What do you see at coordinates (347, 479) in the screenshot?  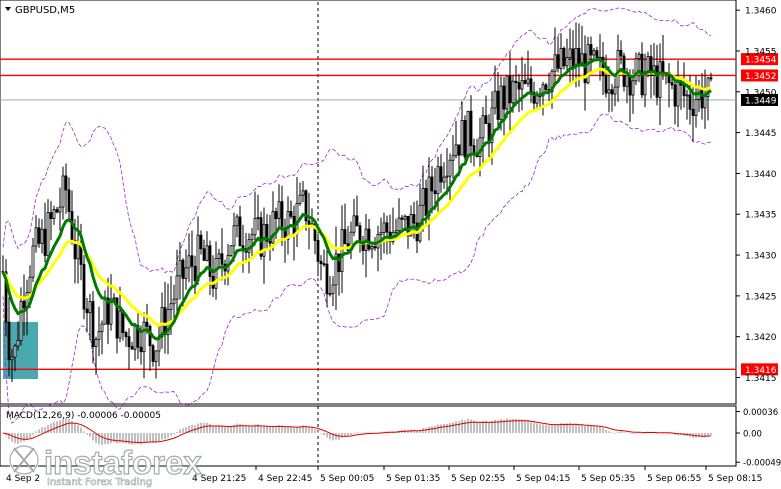 I see `time-tick-label: 5 Sep 00:05` at bounding box center [347, 479].